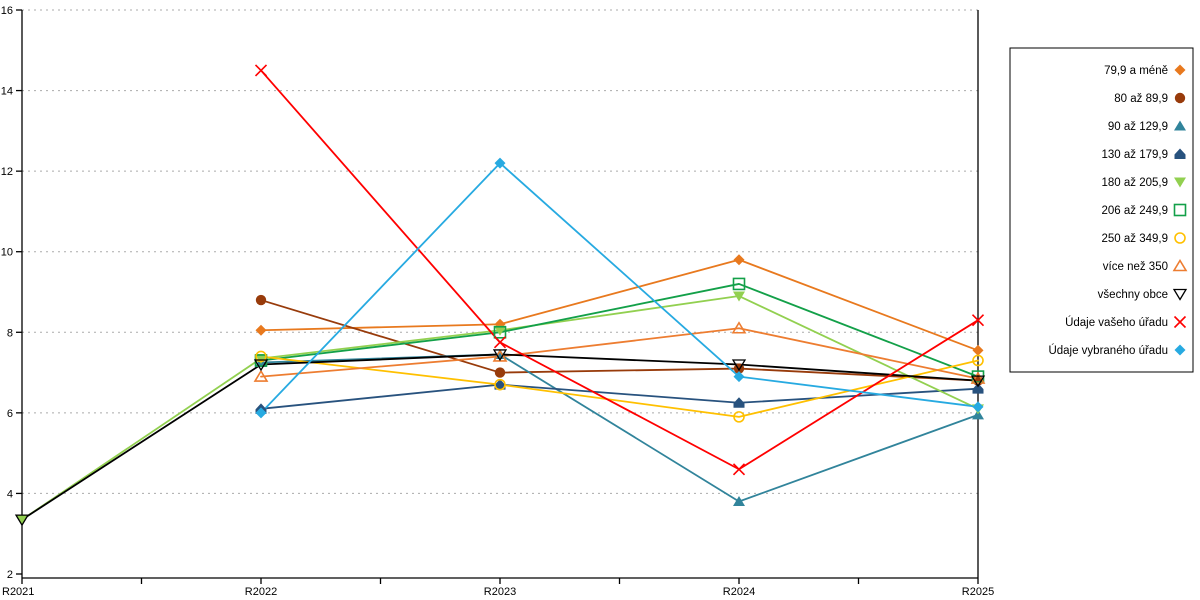  I want to click on x-axis-tick-label: R2025, so click(978, 592).